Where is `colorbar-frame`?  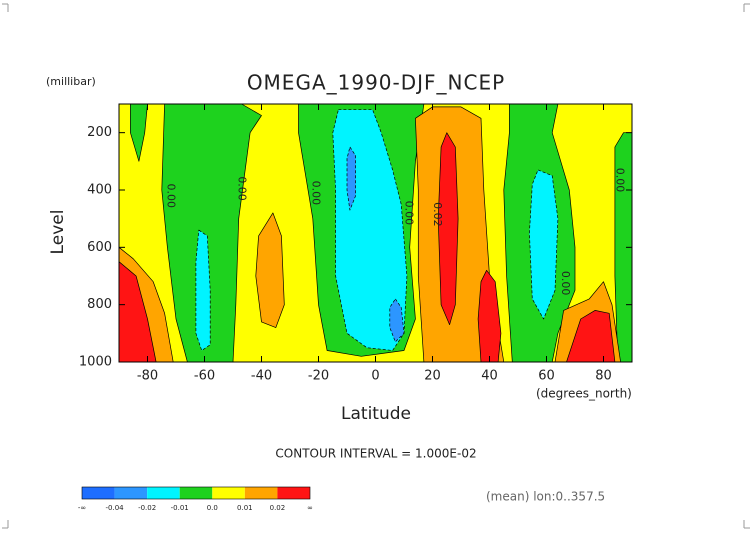 colorbar-frame is located at coordinates (196, 493).